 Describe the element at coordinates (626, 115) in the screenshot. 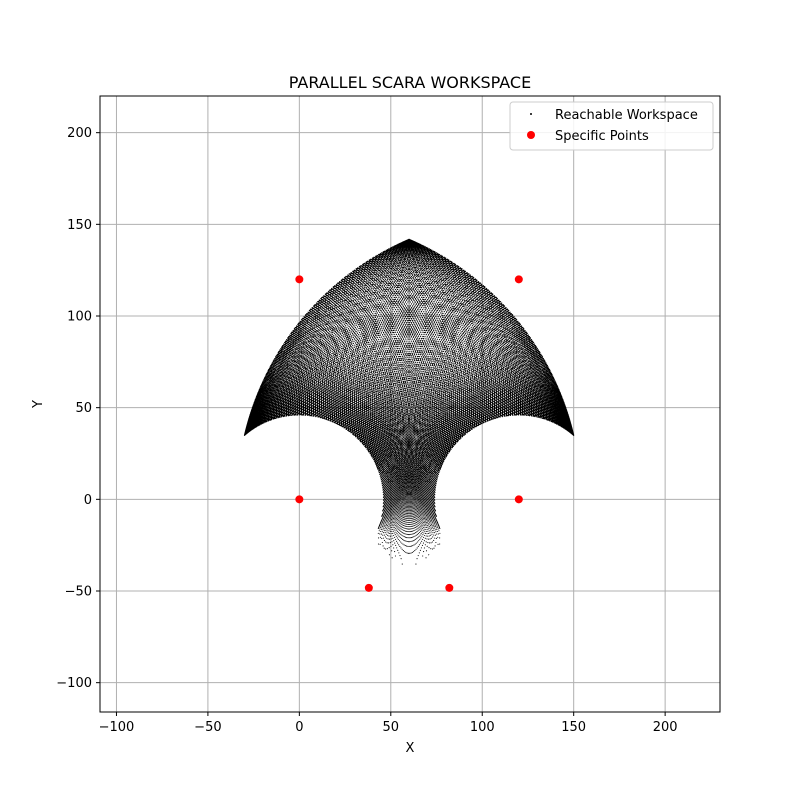

I see `legend-label-reachable-workspace: Reachable Workspace` at that location.